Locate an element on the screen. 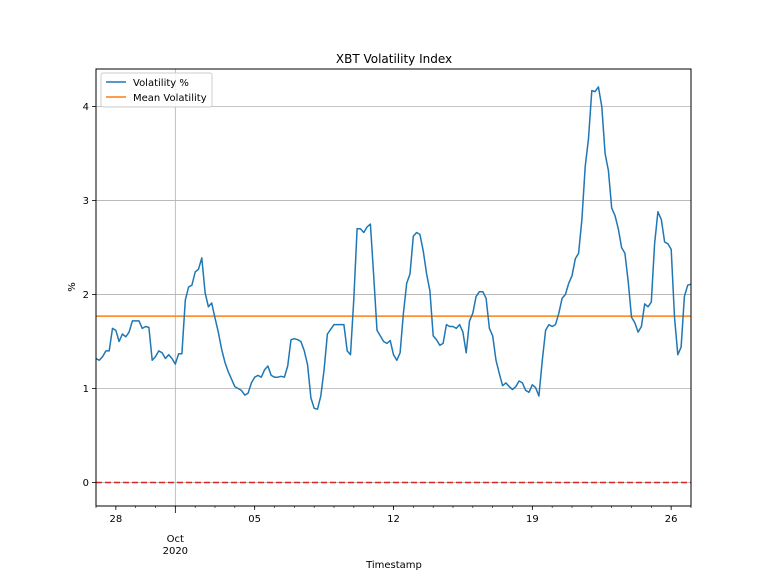 The height and width of the screenshot is (576, 768). y-tick-label: 4 is located at coordinates (86, 107).